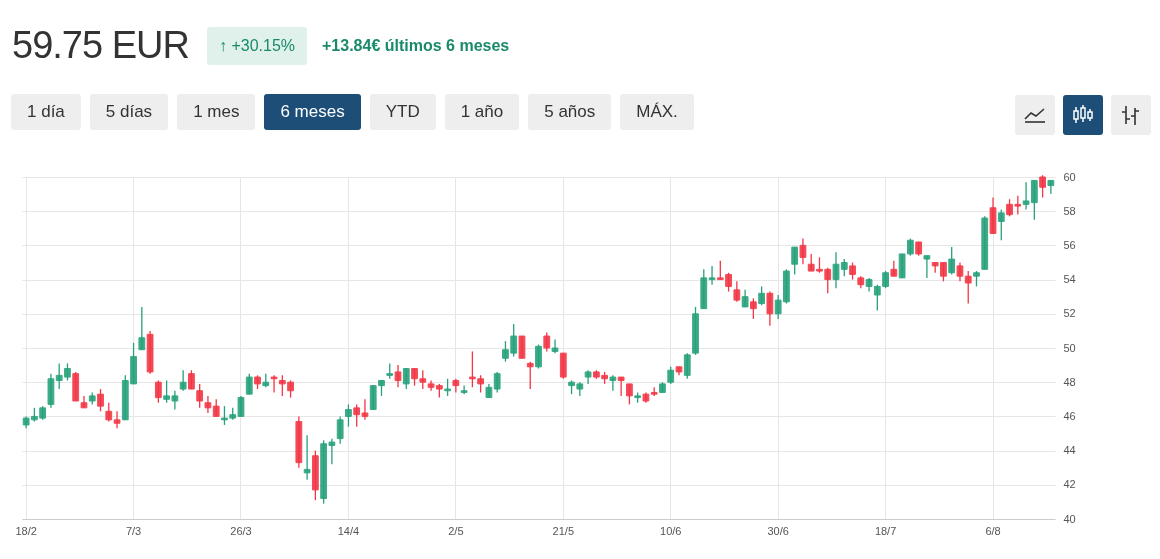  I want to click on y-tick-label: 50, so click(1069, 347).